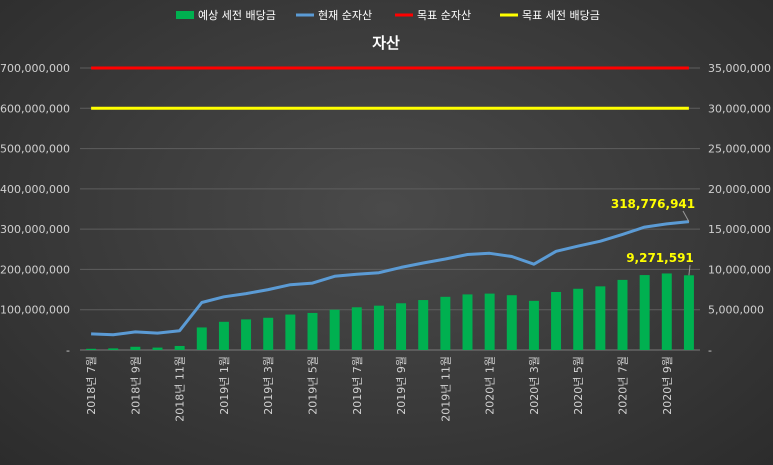 The height and width of the screenshot is (465, 773). Describe the element at coordinates (268, 385) in the screenshot. I see `x-tick-label: 2019년 3월` at that location.